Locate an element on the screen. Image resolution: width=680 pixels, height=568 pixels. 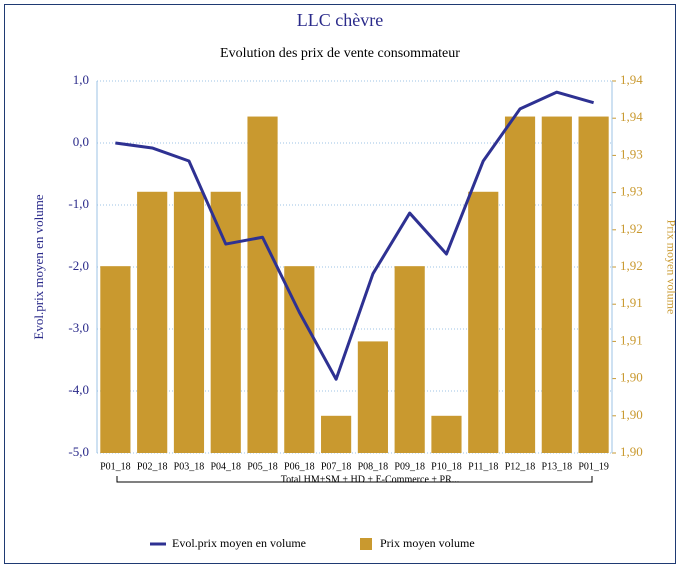
x-tick-label: P10_18 is located at coordinates (446, 466).